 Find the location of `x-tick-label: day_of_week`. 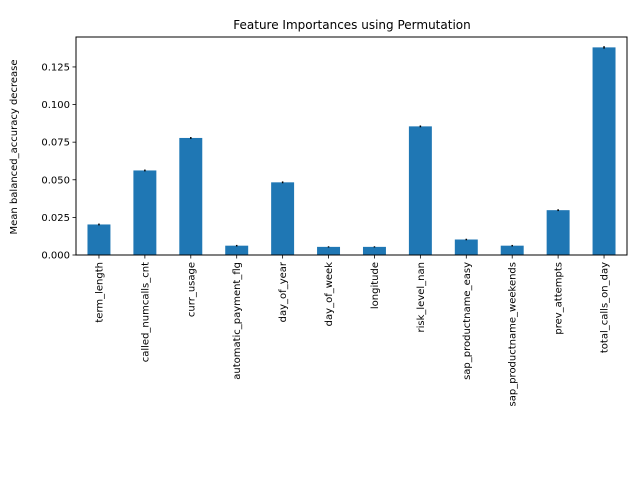

x-tick-label: day_of_week is located at coordinates (329, 294).